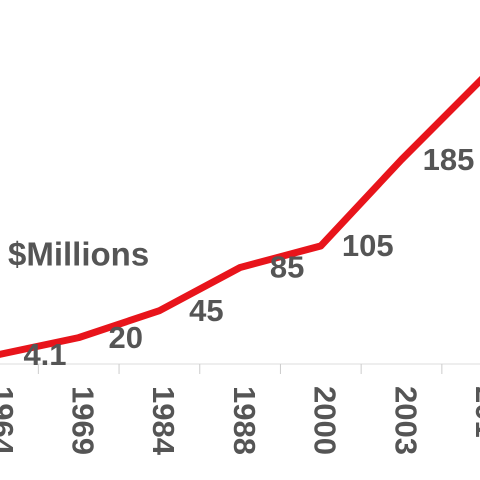  Describe the element at coordinates (287, 267) in the screenshot. I see `data-label: 85` at that location.